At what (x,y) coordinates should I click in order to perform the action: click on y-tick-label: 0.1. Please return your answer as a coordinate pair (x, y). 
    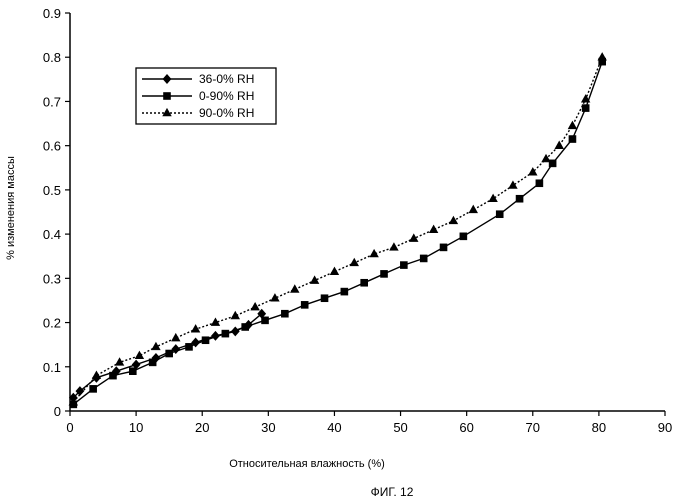
    Looking at the image, I should click on (52, 367).